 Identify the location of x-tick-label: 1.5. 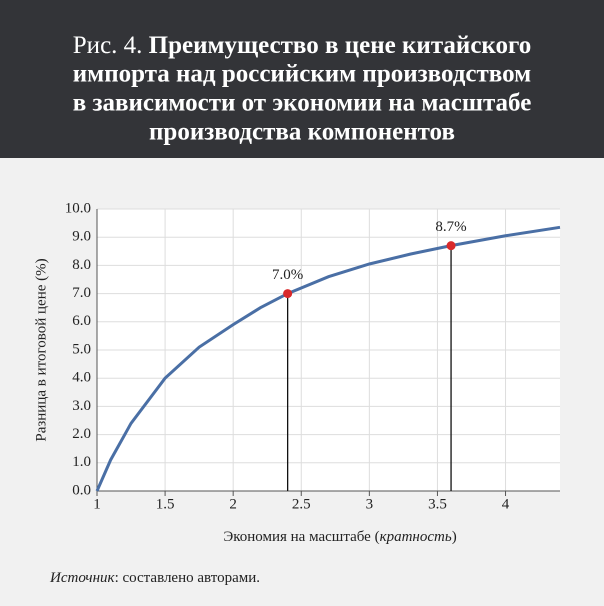
(165, 504).